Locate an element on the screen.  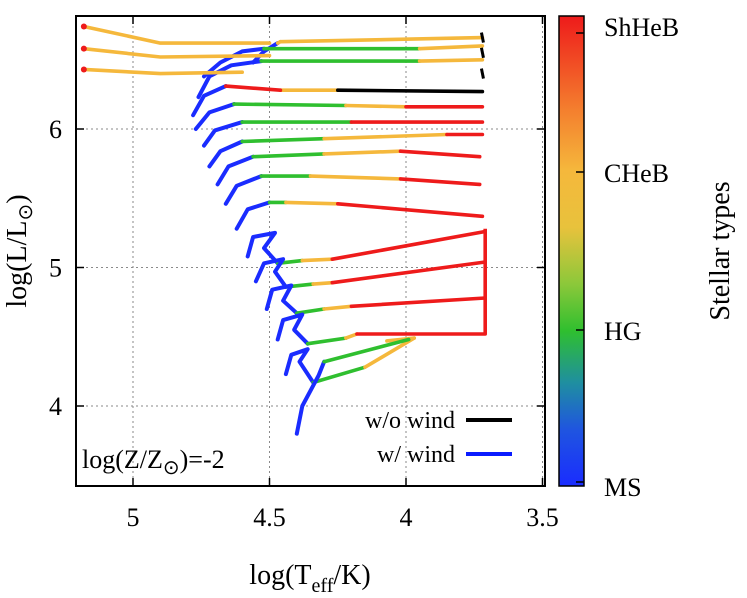
y-tick-label: 4 is located at coordinates (55, 406).